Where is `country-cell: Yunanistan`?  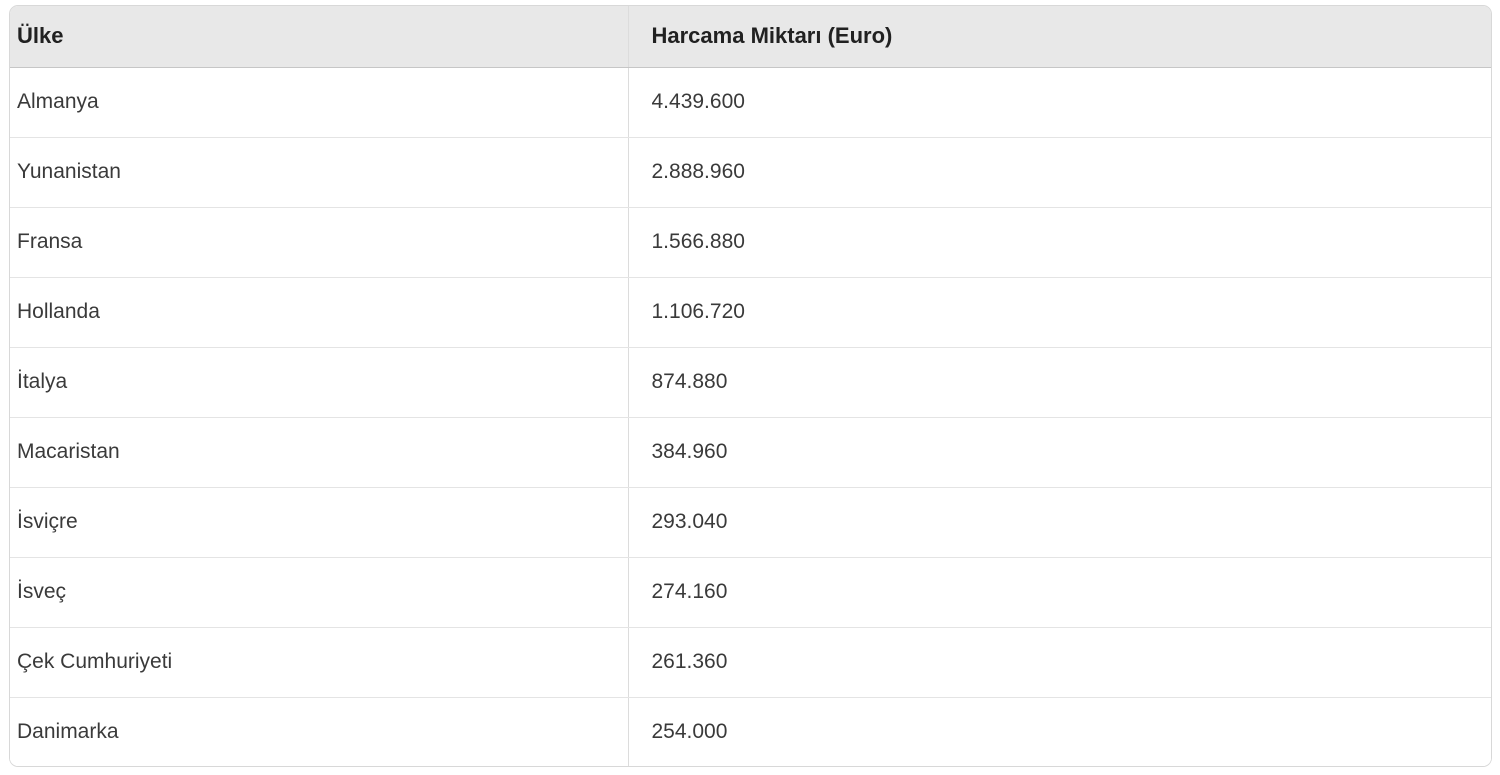
country-cell: Yunanistan is located at coordinates (319, 172).